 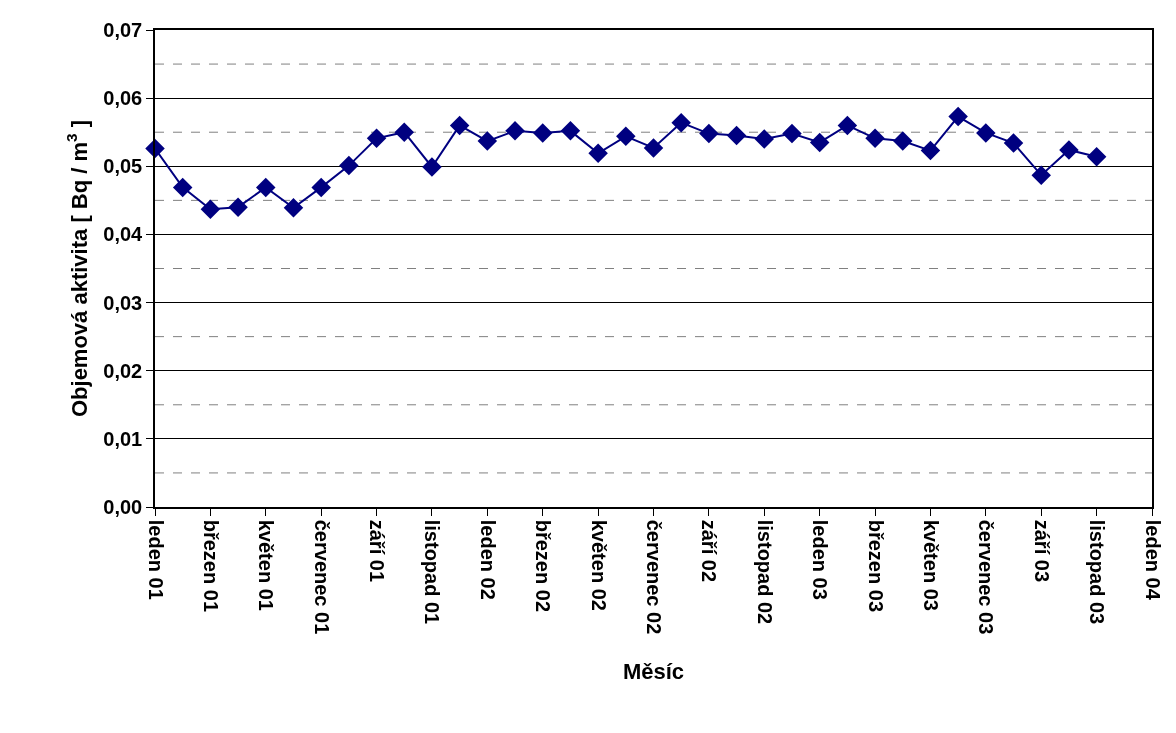 I want to click on x-tick-label: červenec 01, so click(x=321, y=577).